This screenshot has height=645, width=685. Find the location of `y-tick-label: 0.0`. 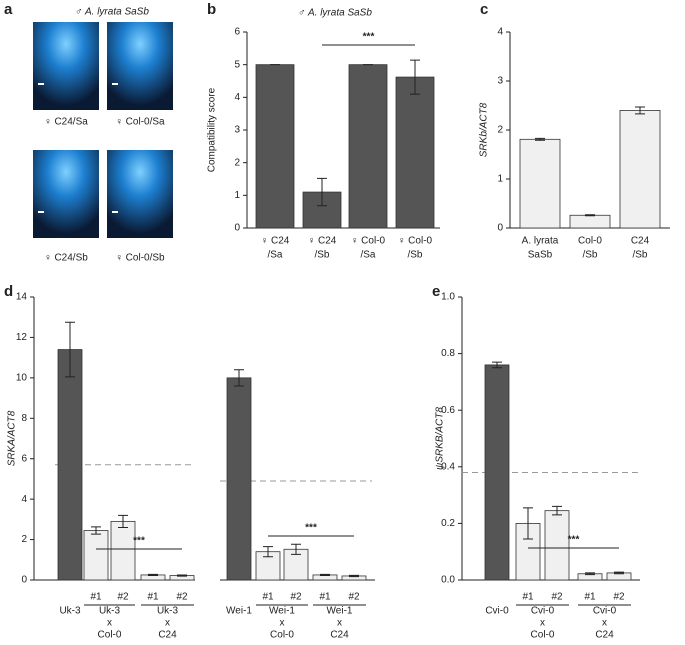

y-tick-label: 0.0 is located at coordinates (448, 580).